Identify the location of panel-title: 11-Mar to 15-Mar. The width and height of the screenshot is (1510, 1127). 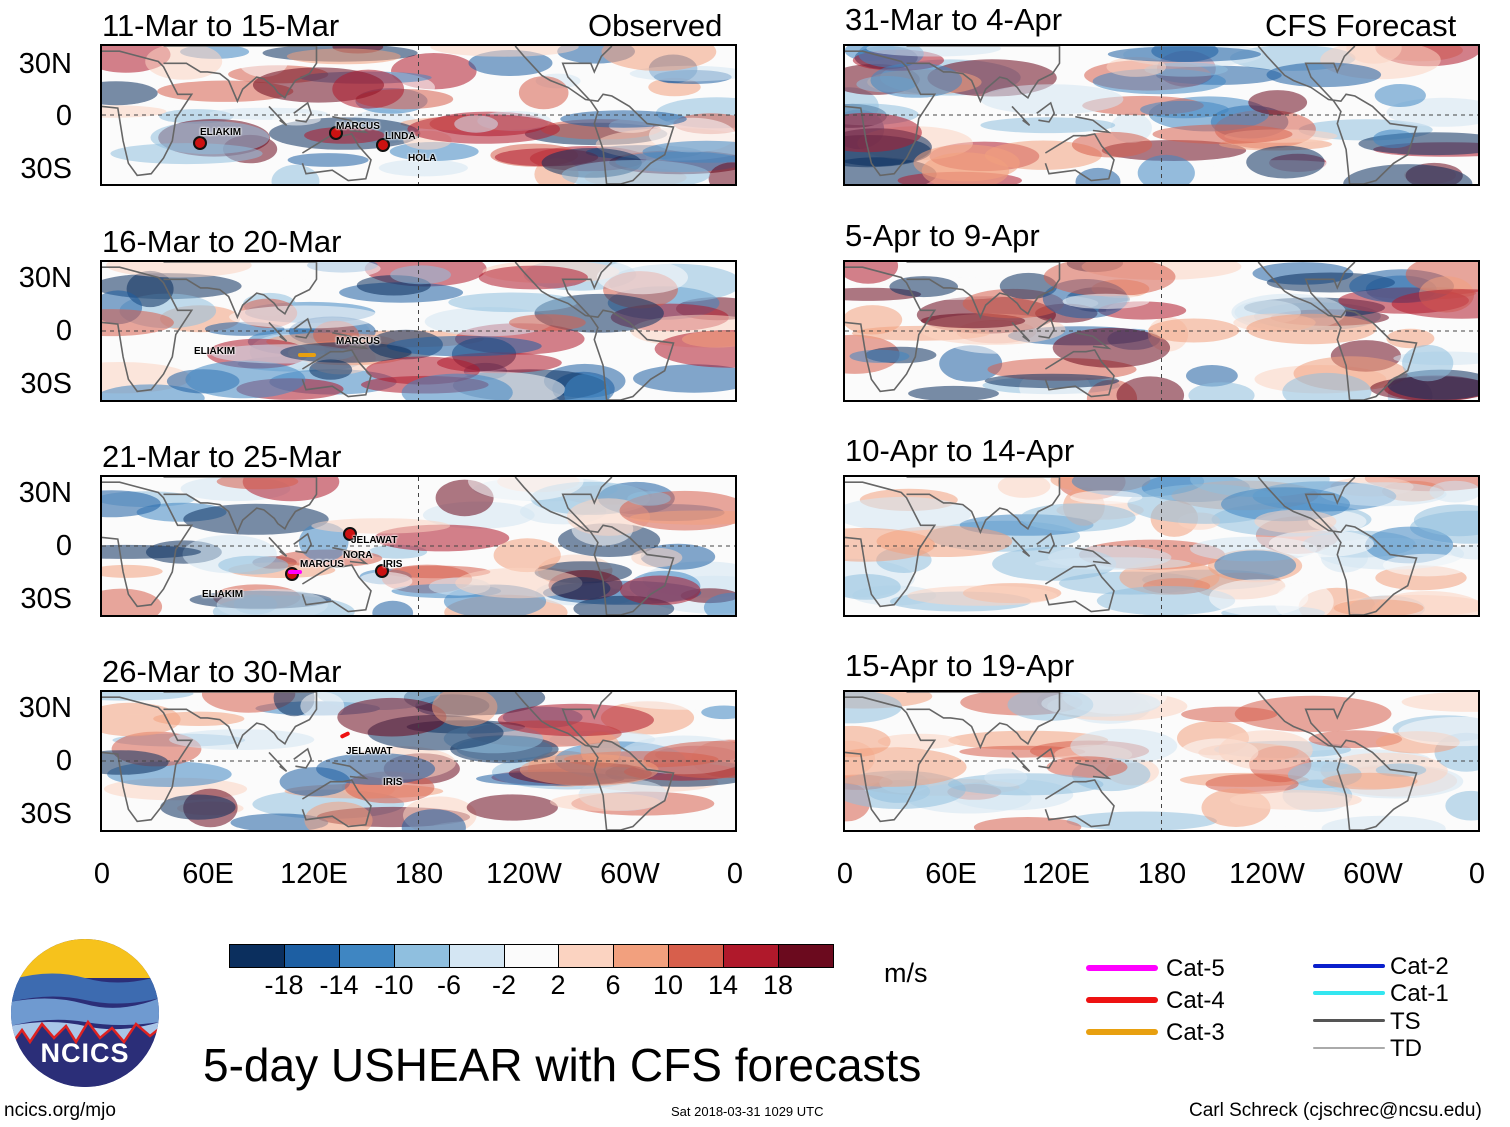
(221, 25).